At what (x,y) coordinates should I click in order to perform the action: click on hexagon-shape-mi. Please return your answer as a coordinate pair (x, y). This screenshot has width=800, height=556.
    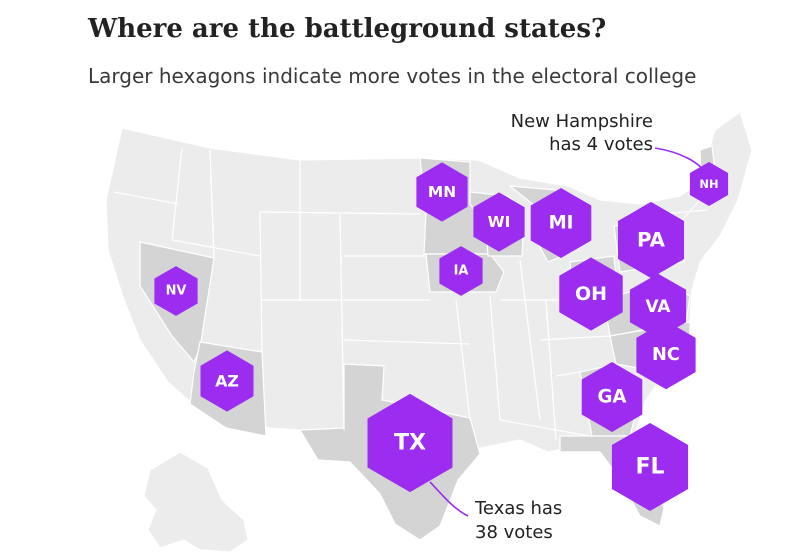
    Looking at the image, I should click on (561, 223).